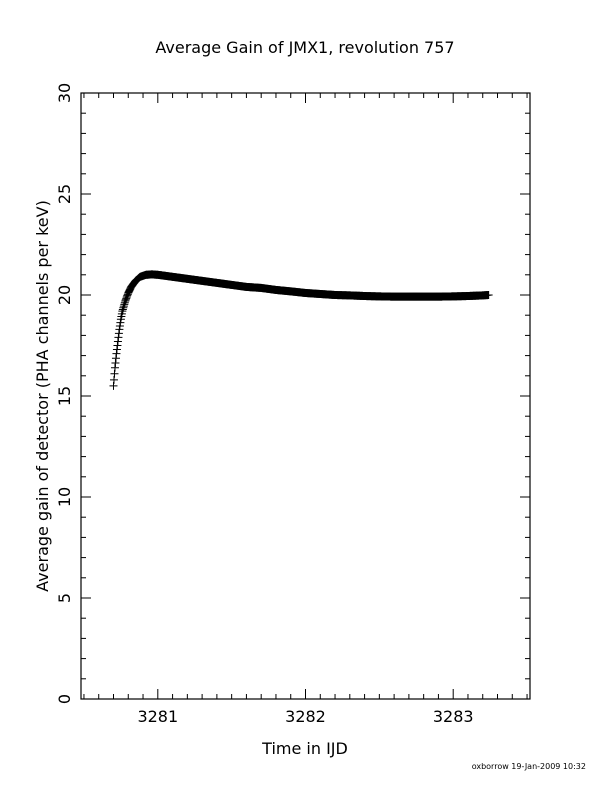  What do you see at coordinates (301, 330) in the screenshot?
I see `data-series` at bounding box center [301, 330].